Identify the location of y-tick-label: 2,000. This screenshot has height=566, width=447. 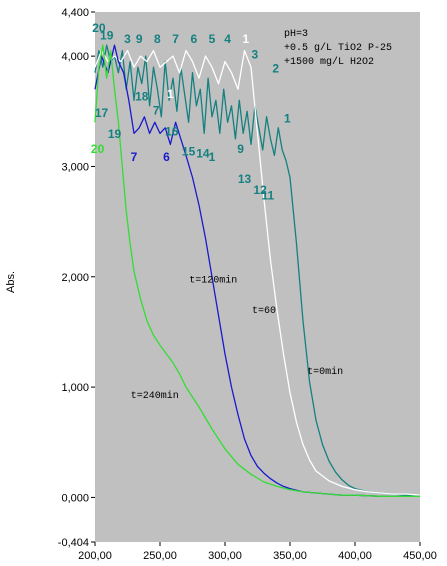
(75, 278).